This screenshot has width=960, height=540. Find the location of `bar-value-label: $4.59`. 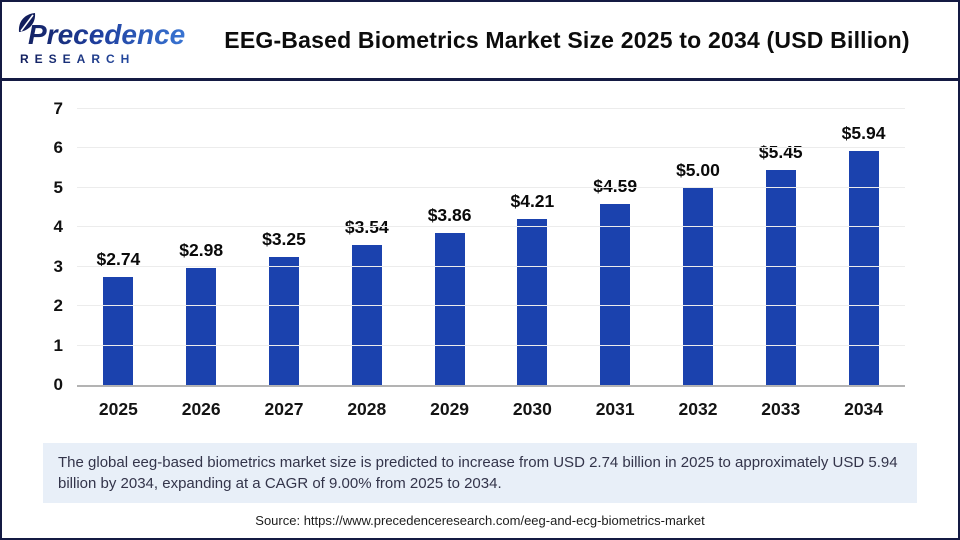

bar-value-label: $4.59 is located at coordinates (615, 186).